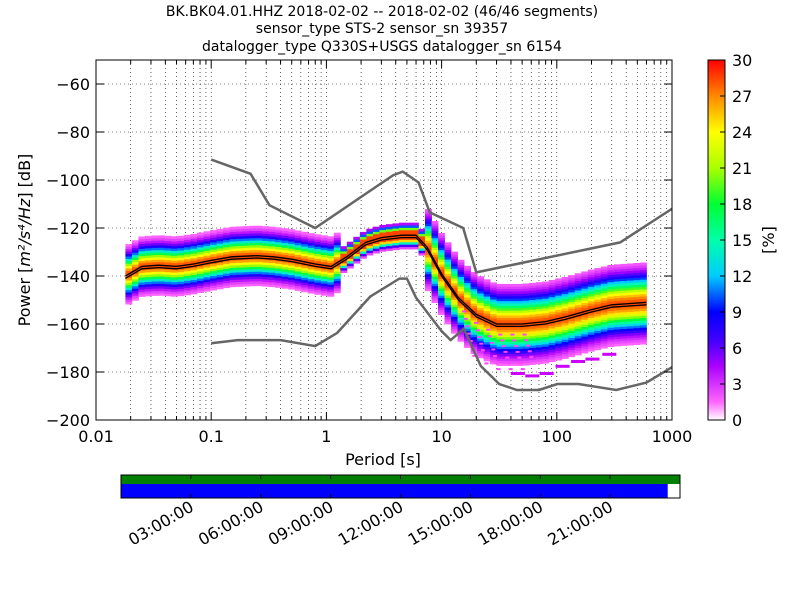  I want to click on y-tick-label: −100, so click(68, 180).